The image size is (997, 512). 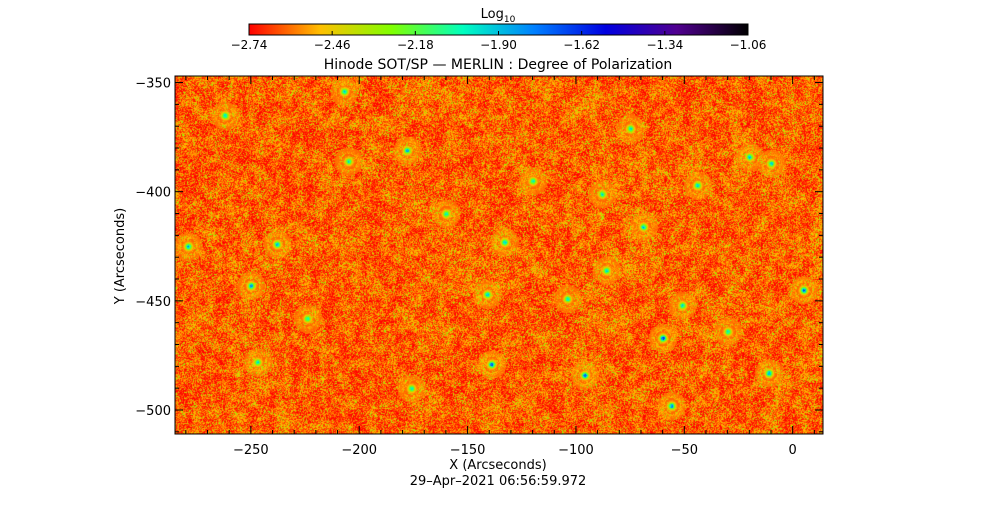 I want to click on colorbar-tick-label: −1.34, so click(x=664, y=45).